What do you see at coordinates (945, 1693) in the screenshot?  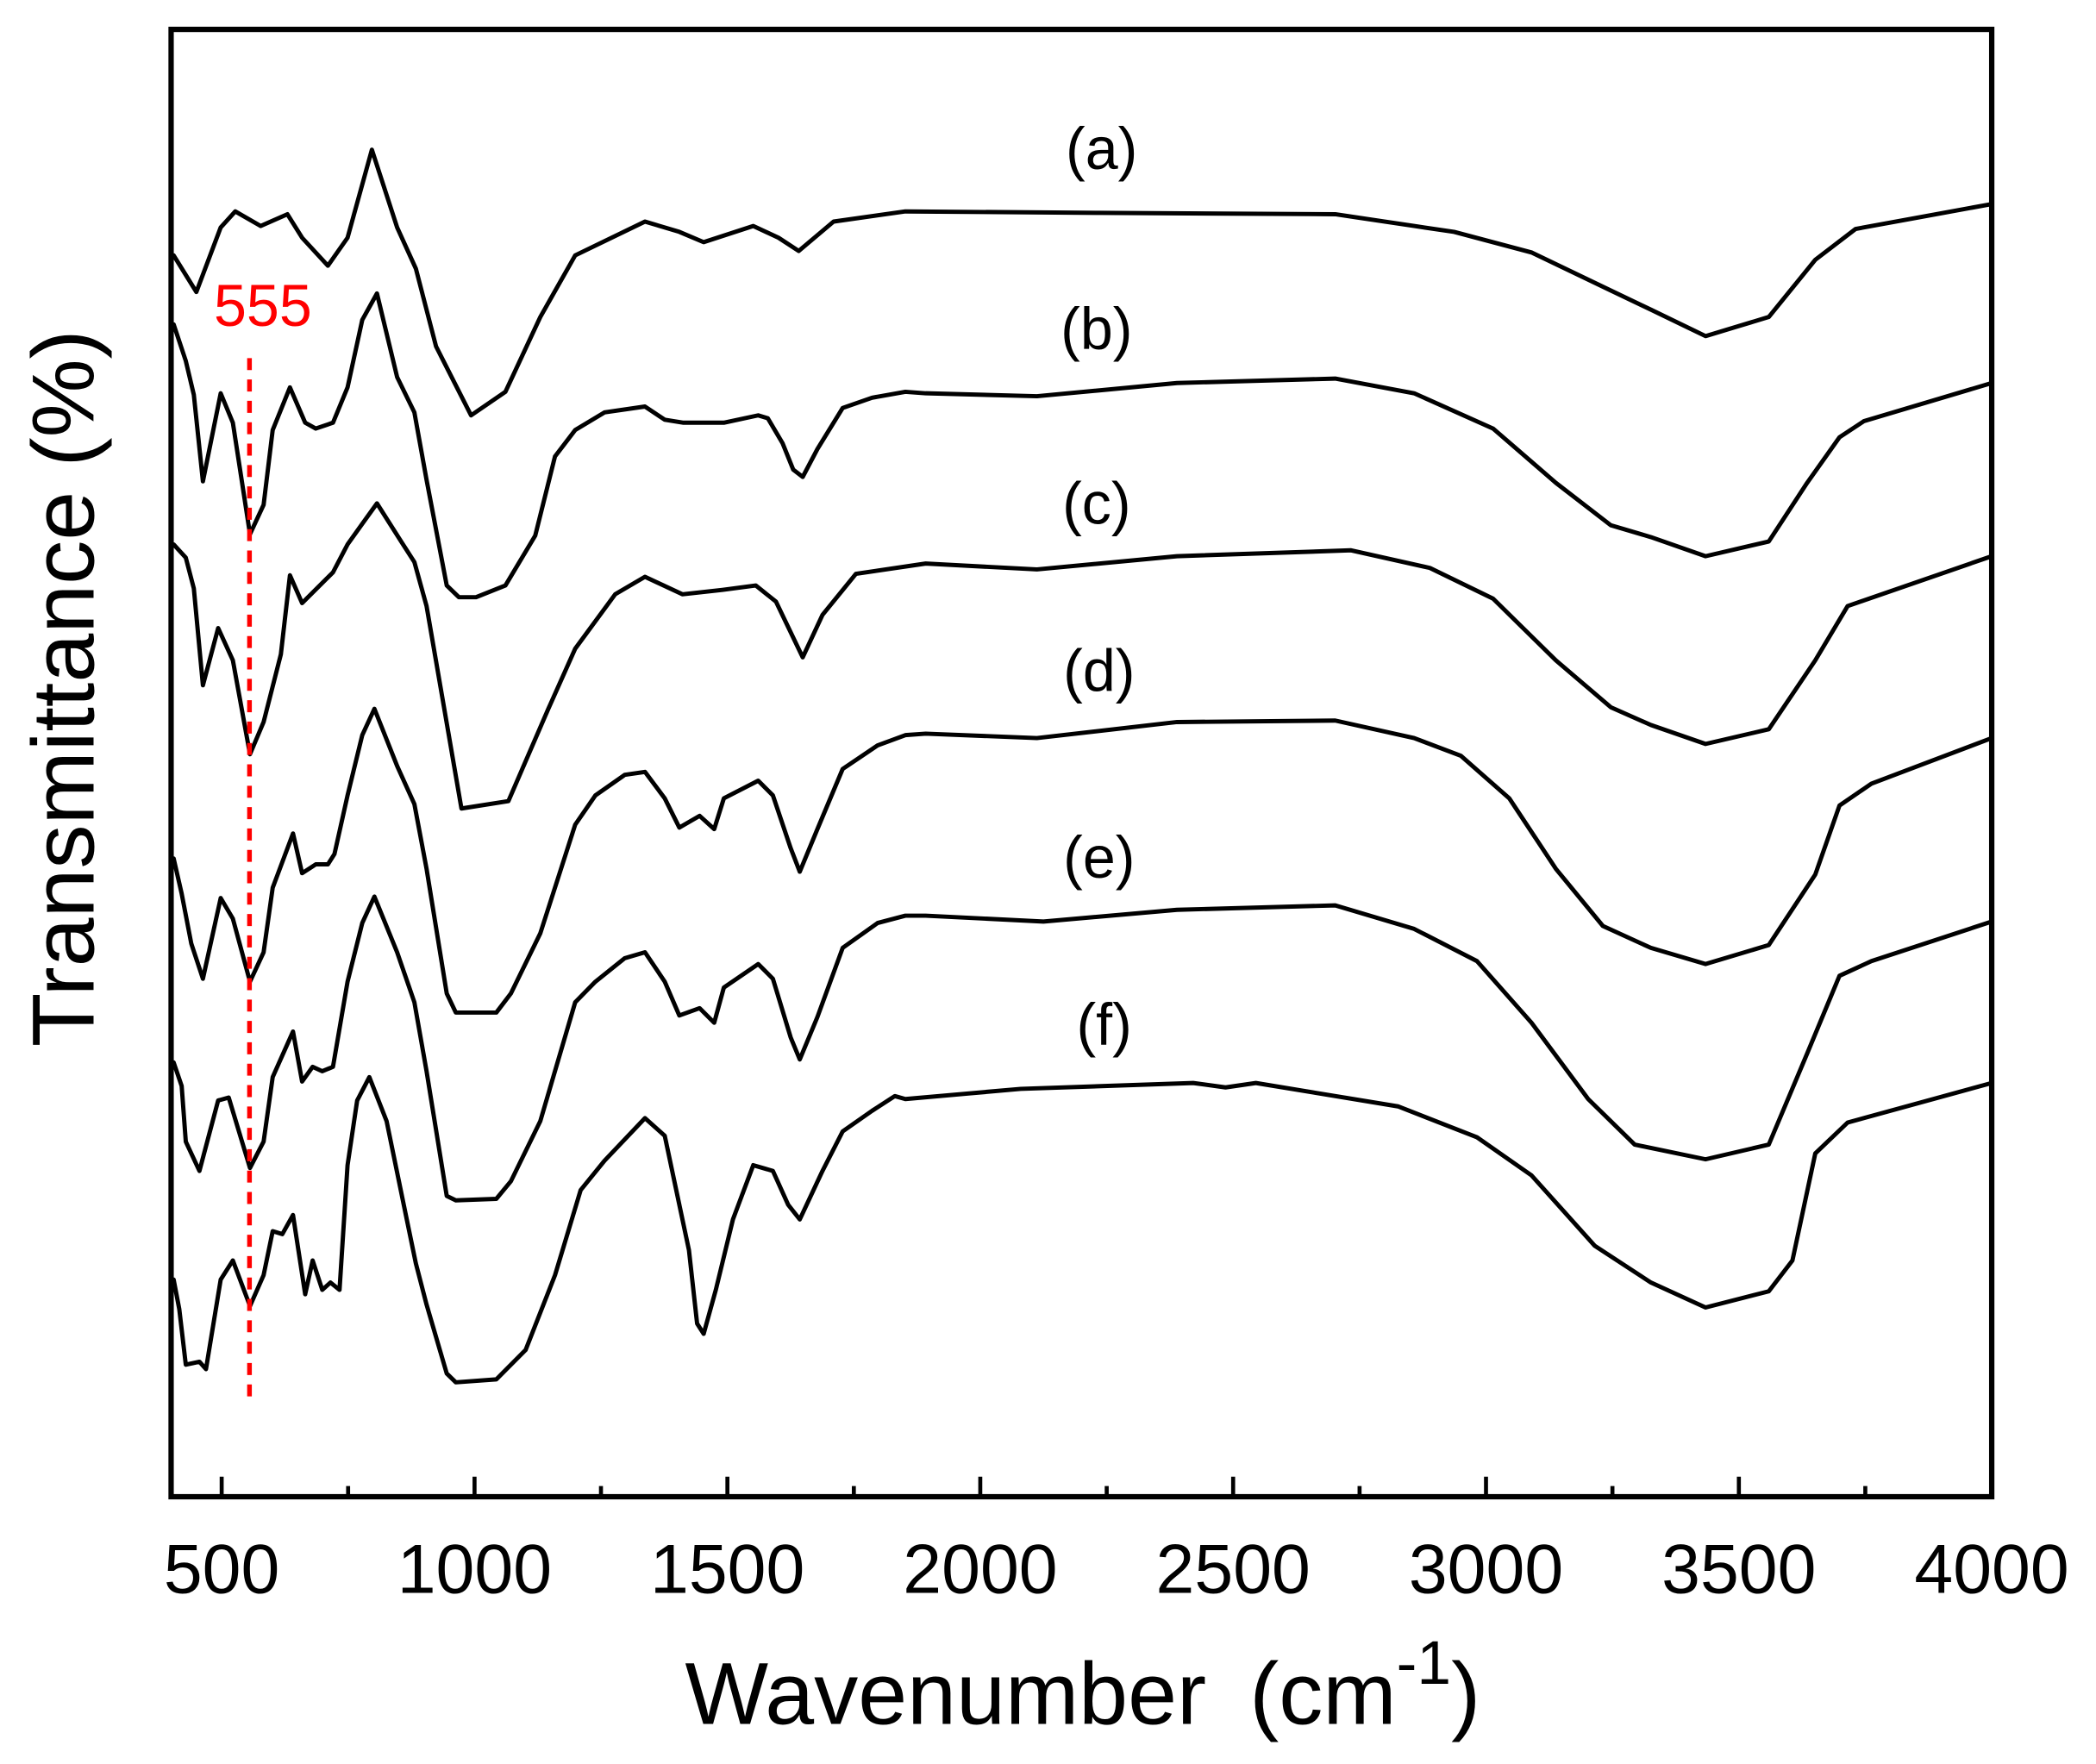 I see `x-axis-title-main: Wavenumber` at bounding box center [945, 1693].